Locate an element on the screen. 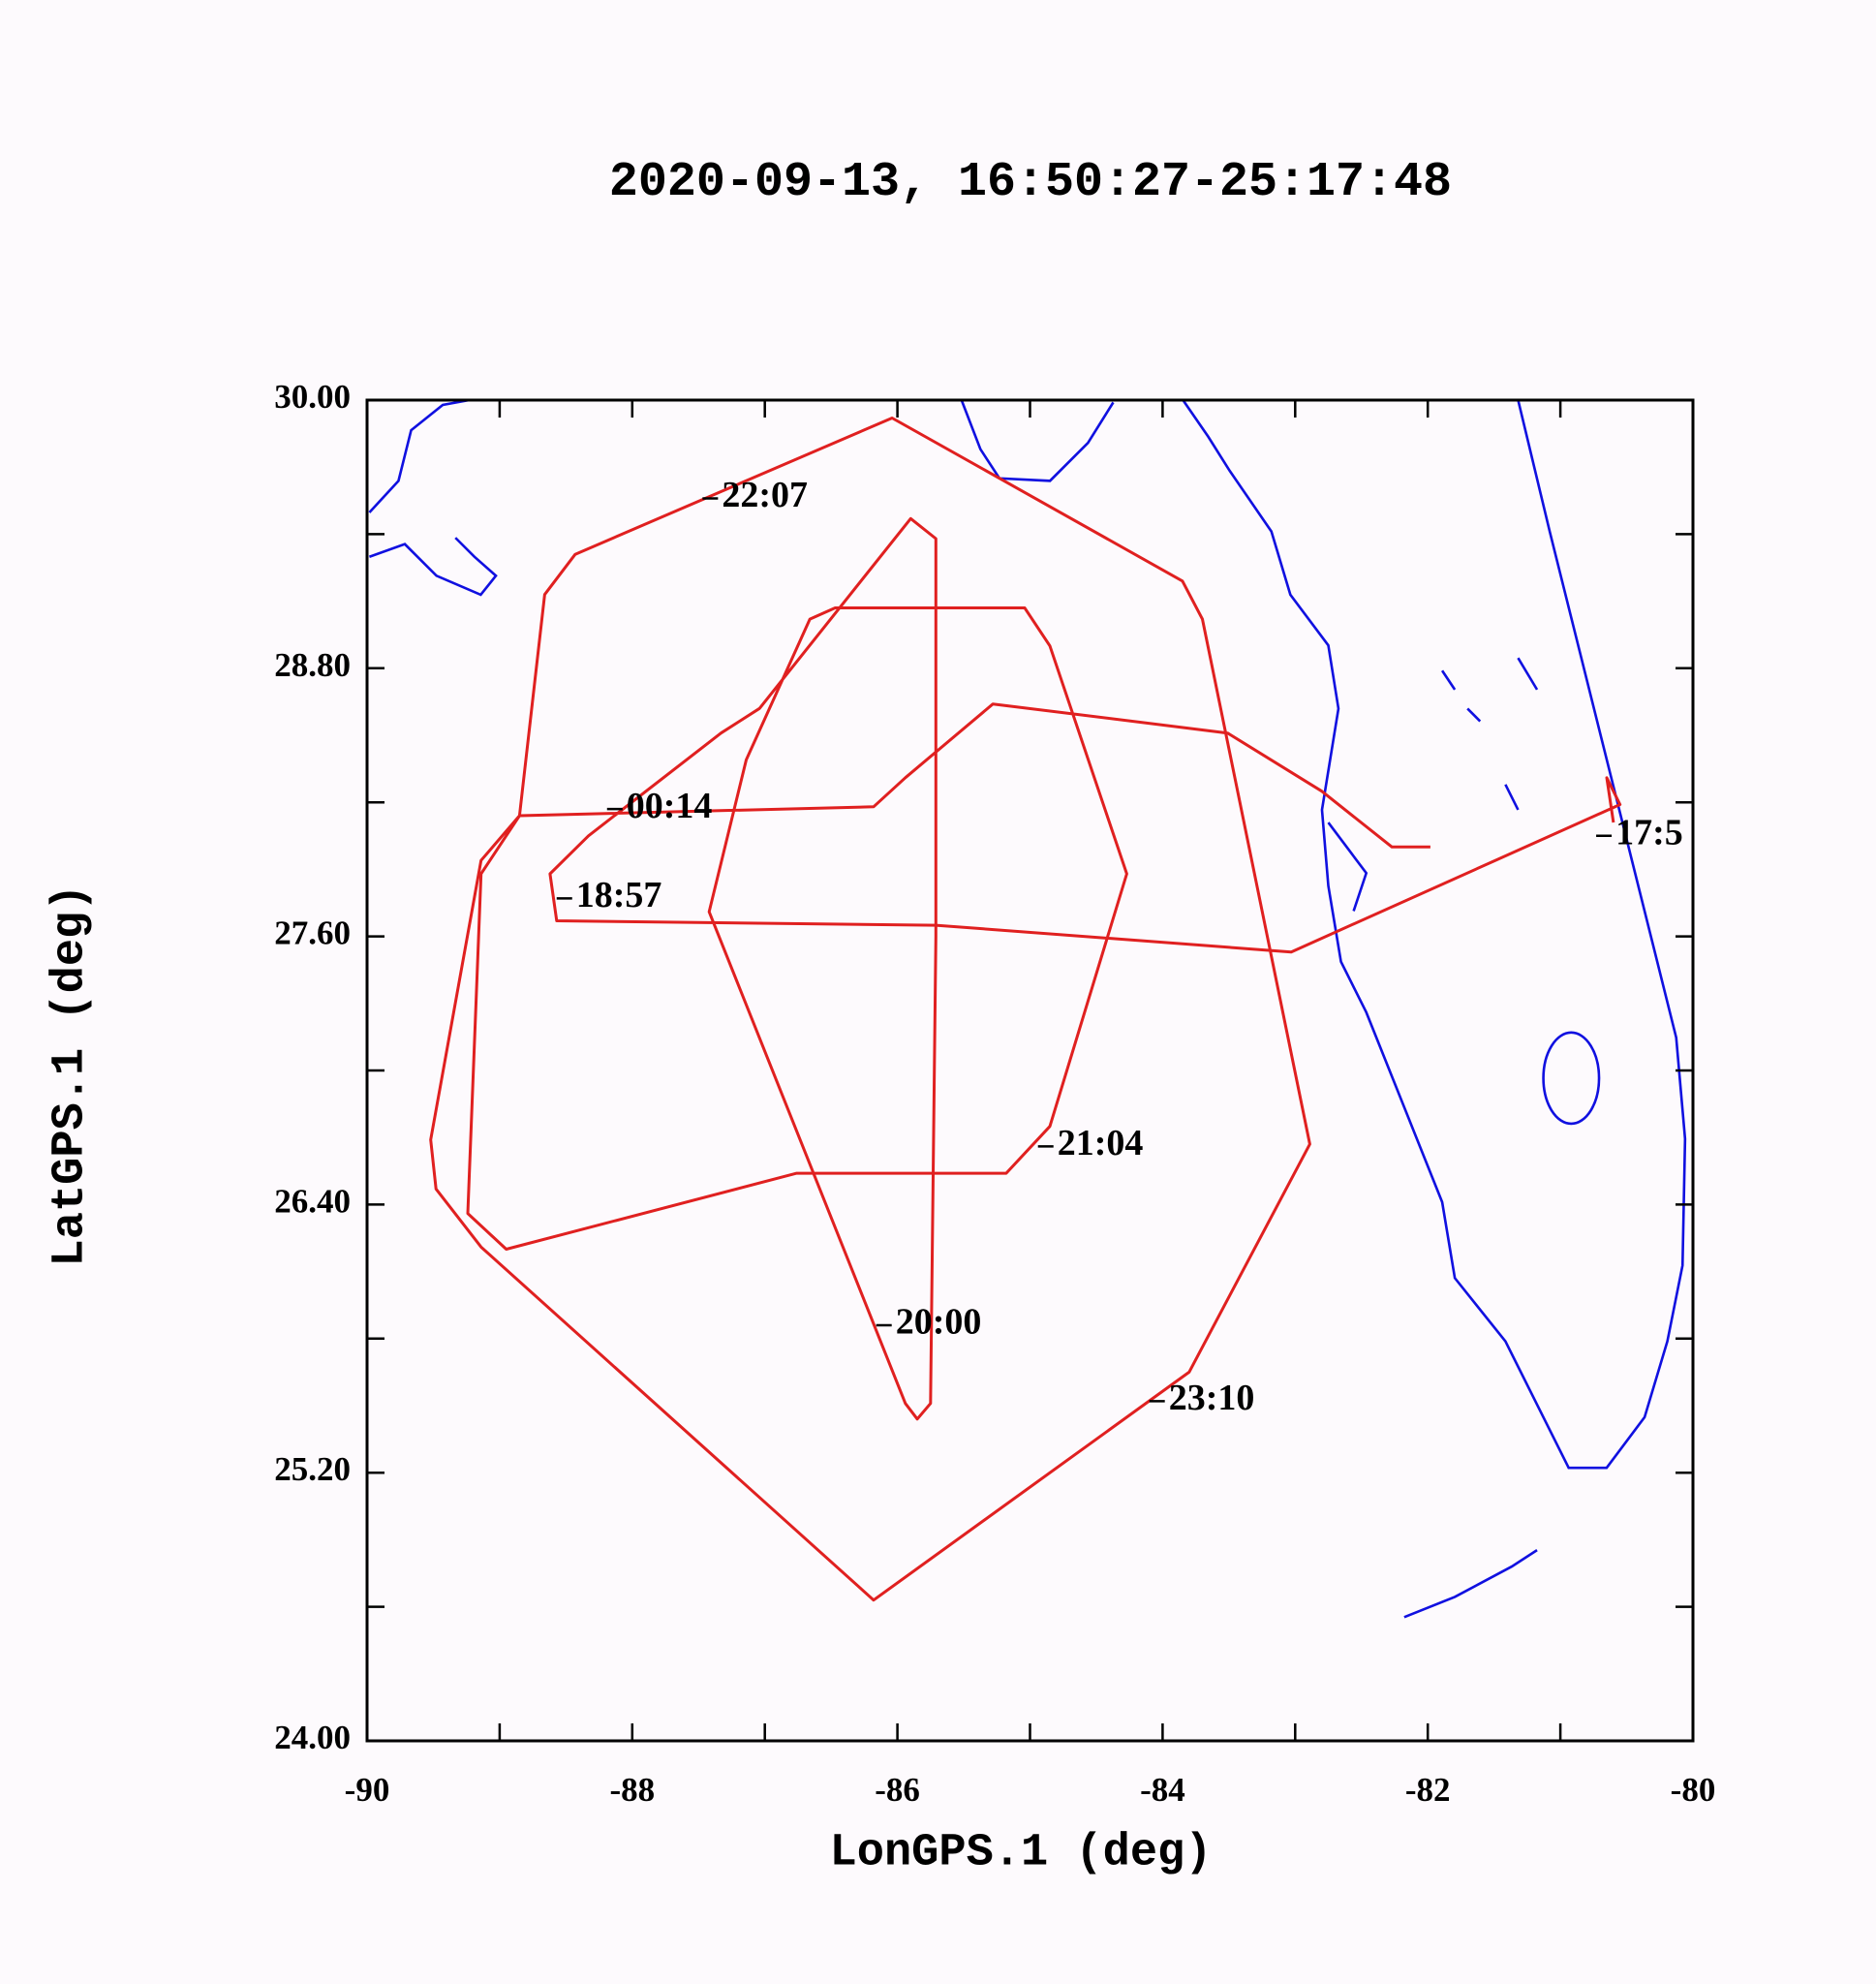 The width and height of the screenshot is (1876, 1984). annotation: 21:04 is located at coordinates (1101, 1143).